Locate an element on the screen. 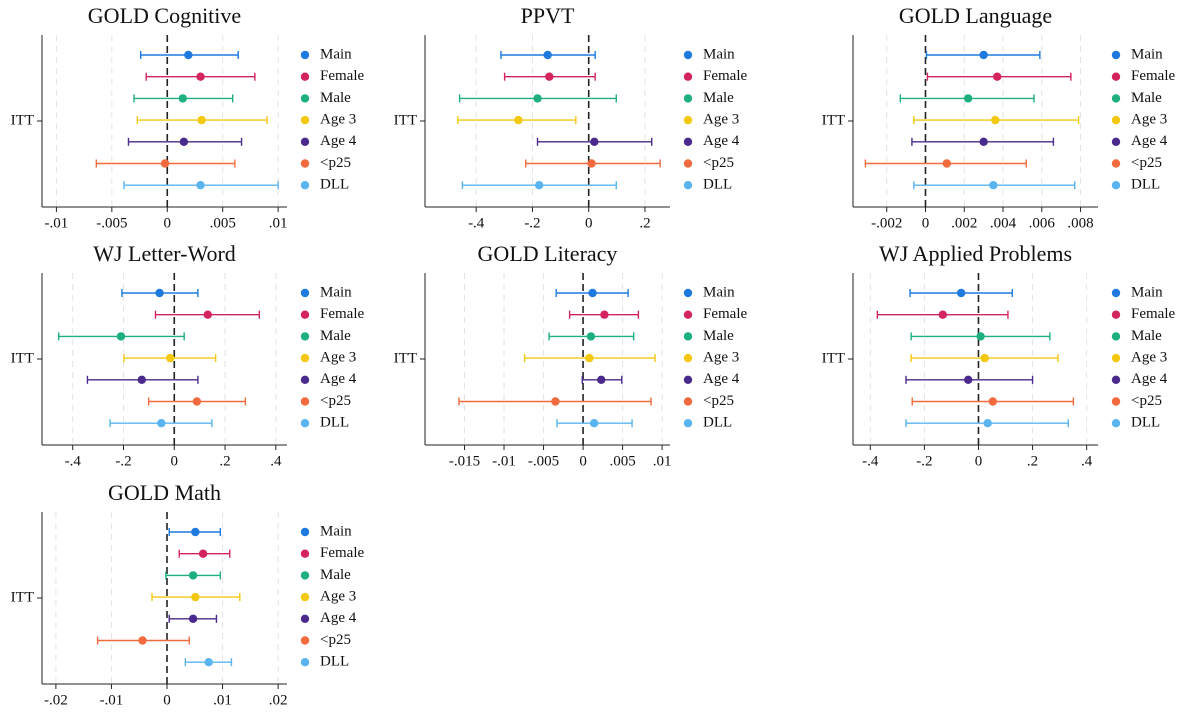 This screenshot has height=715, width=1188. x-tick-label: -.02 is located at coordinates (56, 700).